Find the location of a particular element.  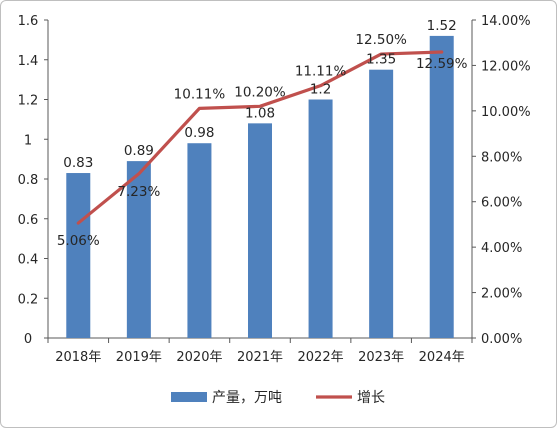

bar-value-label: 0.83 is located at coordinates (78, 163).